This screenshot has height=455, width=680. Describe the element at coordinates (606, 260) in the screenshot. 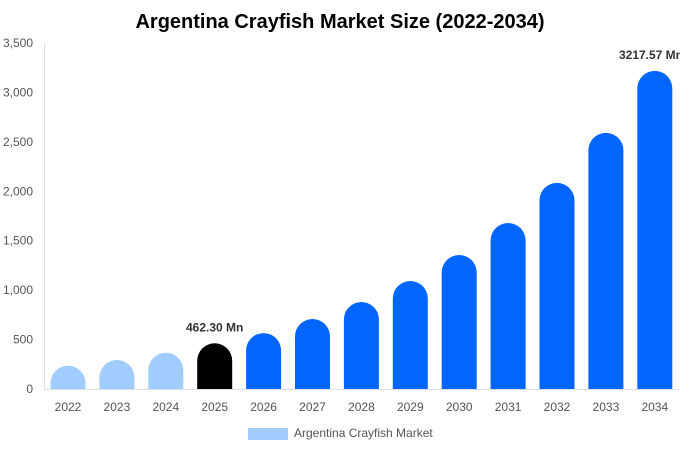

I see `bar-2033` at that location.